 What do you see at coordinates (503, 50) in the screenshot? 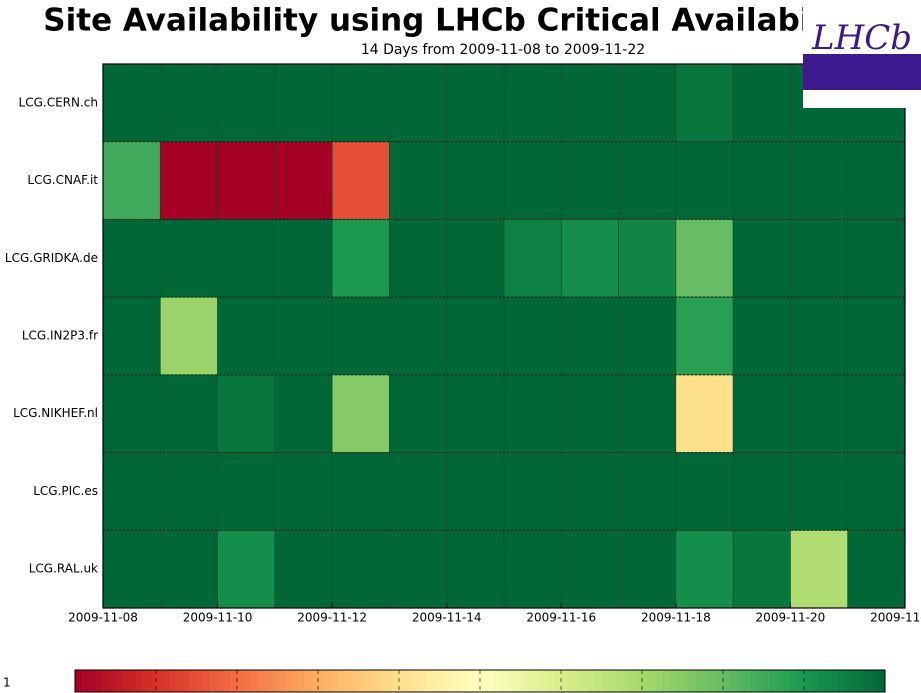
I see `chart-subtitle: 14 Days from 2009-11-08 to 2009-11-22` at bounding box center [503, 50].